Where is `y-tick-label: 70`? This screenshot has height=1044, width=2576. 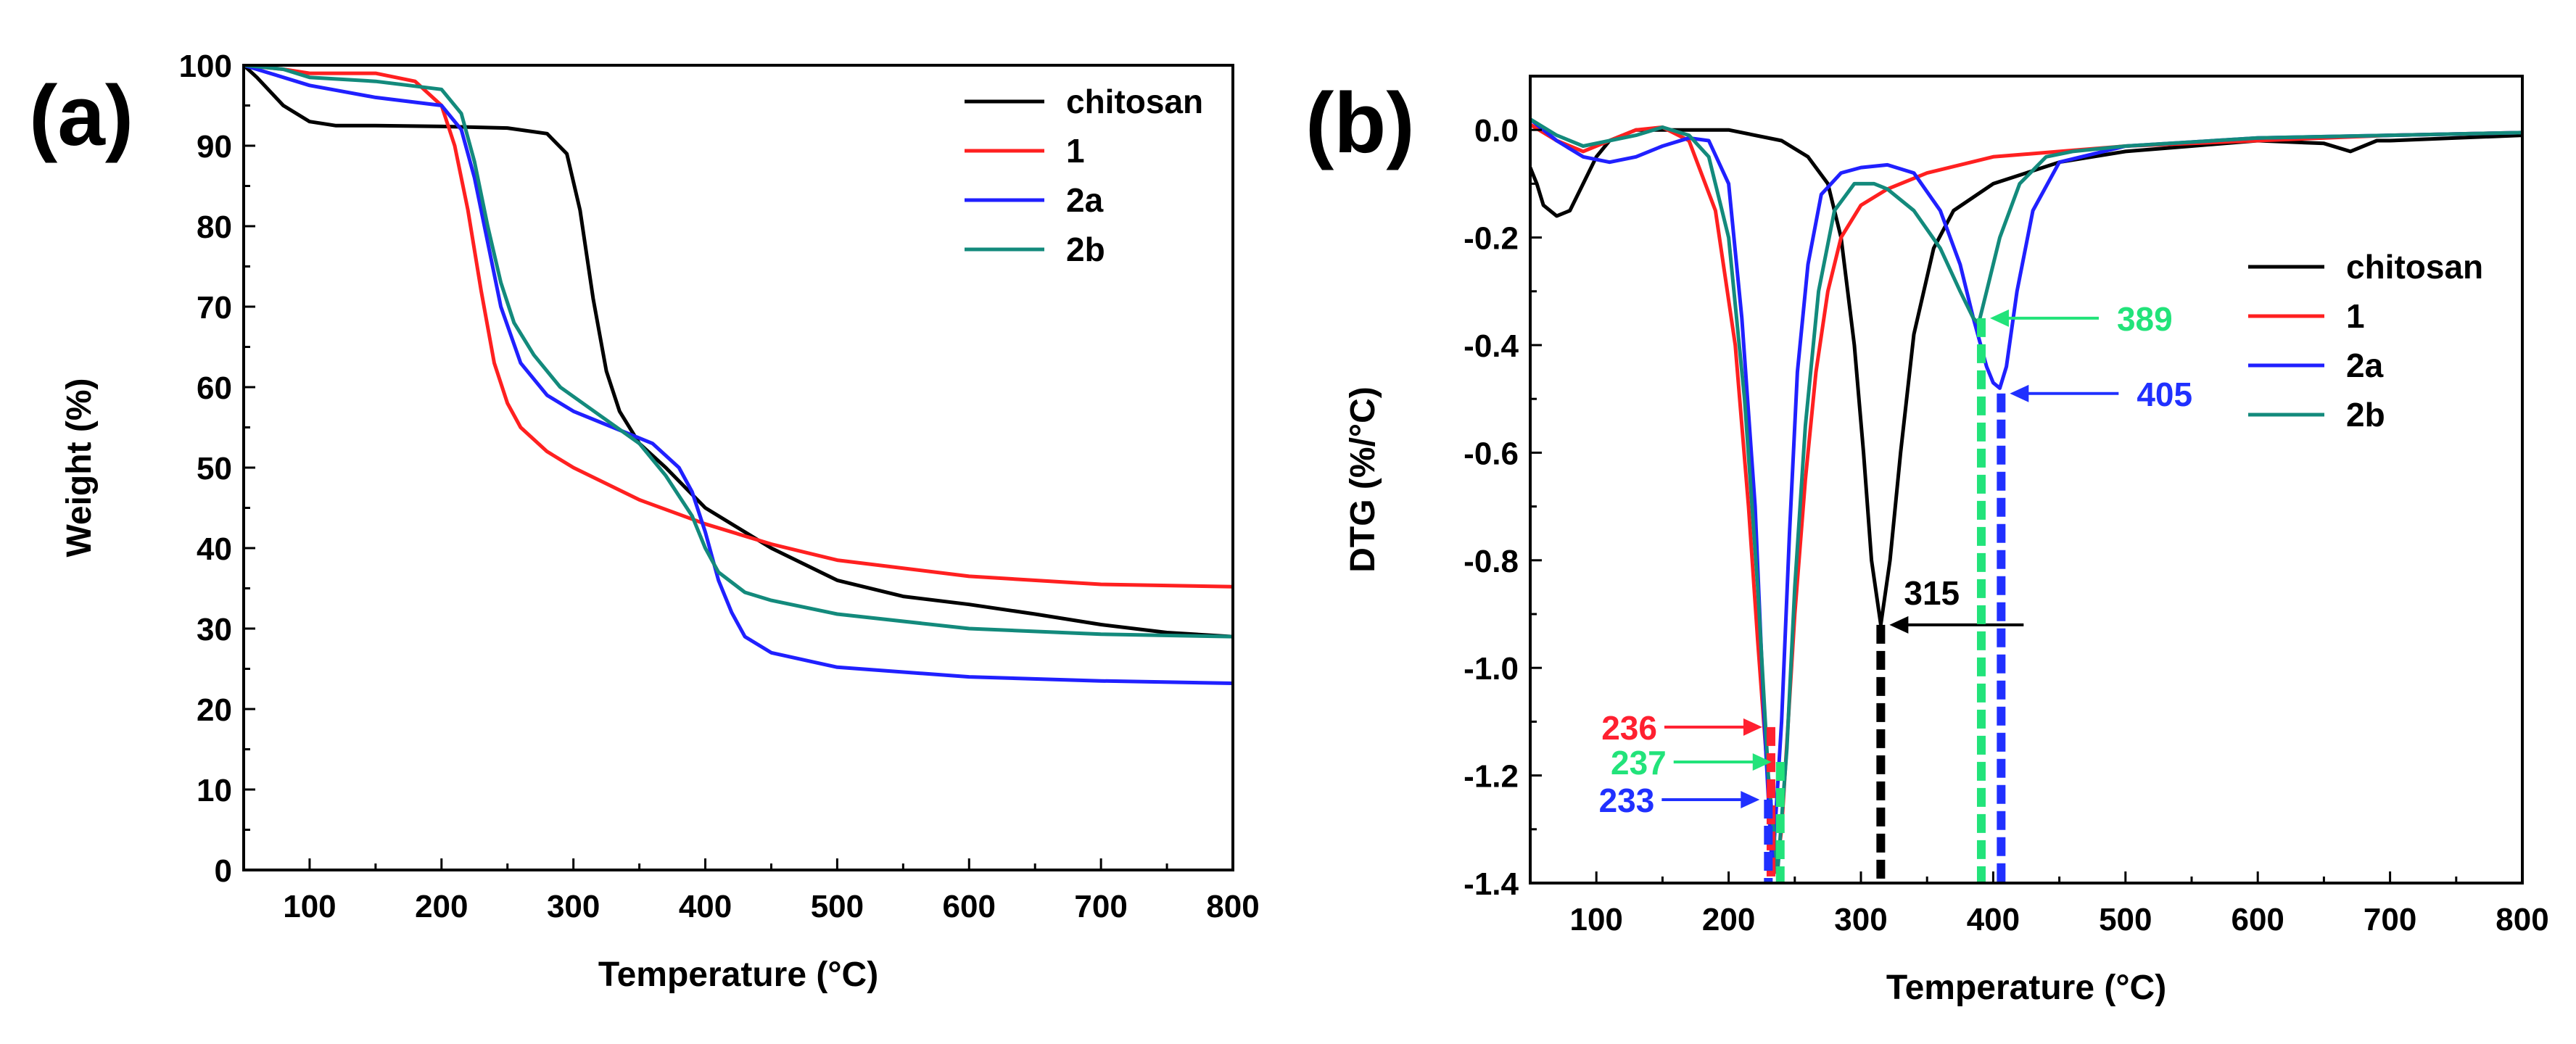
y-tick-label: 70 is located at coordinates (214, 308).